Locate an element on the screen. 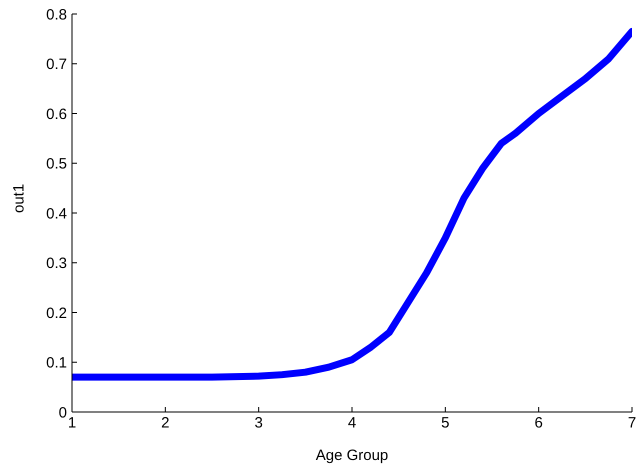 The width and height of the screenshot is (640, 468). x-tick-label: 2 is located at coordinates (165, 423).